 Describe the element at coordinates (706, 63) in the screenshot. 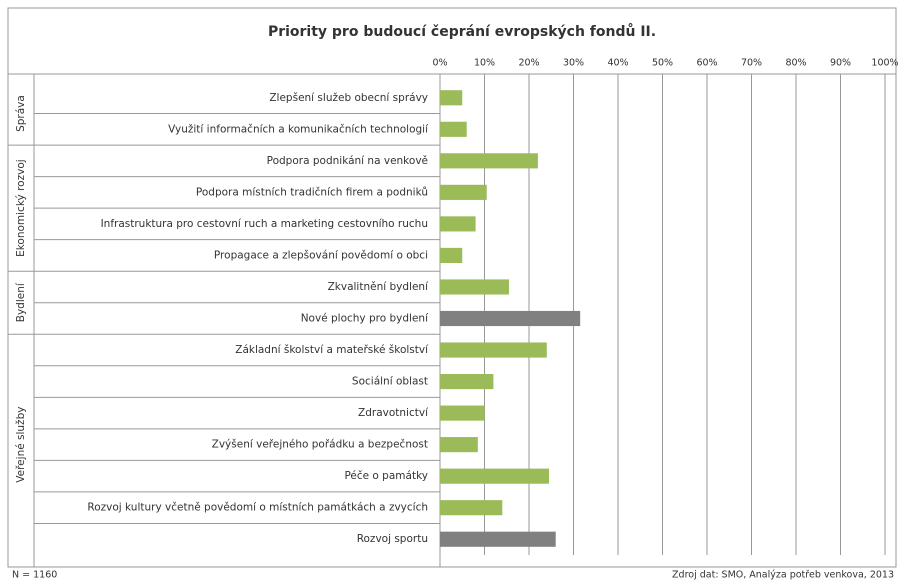

I see `x-tick-label: 60%` at that location.